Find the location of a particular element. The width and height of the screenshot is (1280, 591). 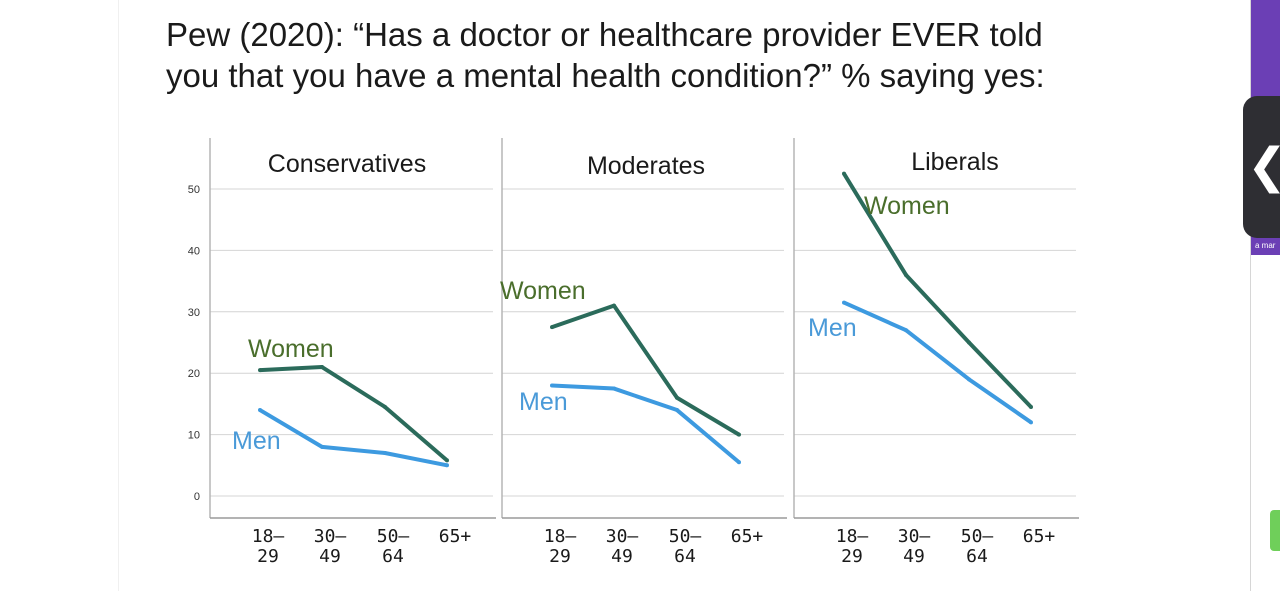

y-tick-label: 50 is located at coordinates (194, 190).